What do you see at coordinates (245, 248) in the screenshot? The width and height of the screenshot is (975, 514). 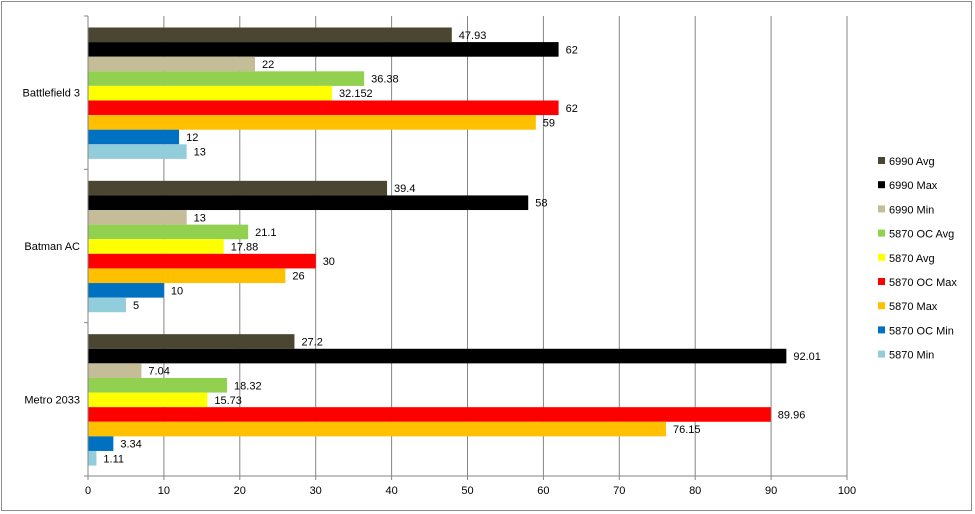 I see `data-label: 17.88` at bounding box center [245, 248].